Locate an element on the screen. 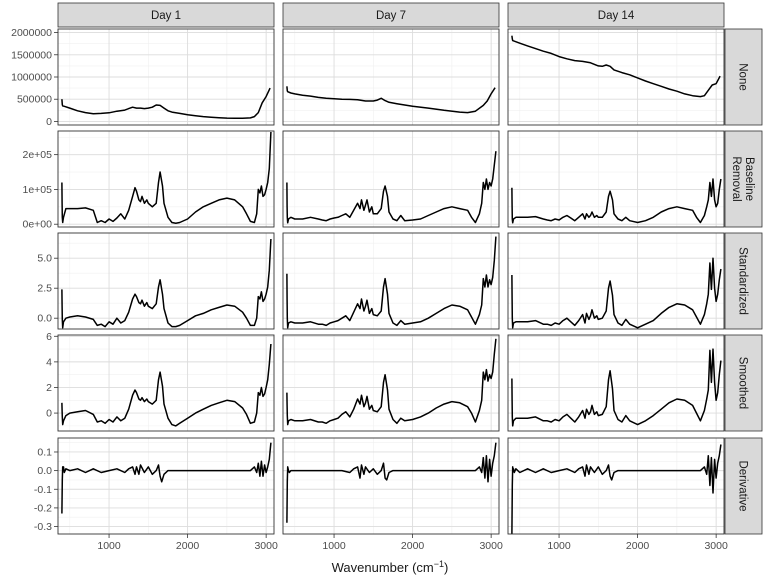 The width and height of the screenshot is (764, 579). row-strip-label-line: Standardized is located at coordinates (743, 281).